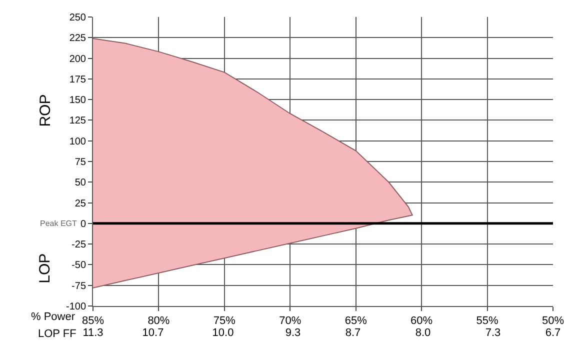  I want to click on x-tick-label: 50%, so click(553, 321).